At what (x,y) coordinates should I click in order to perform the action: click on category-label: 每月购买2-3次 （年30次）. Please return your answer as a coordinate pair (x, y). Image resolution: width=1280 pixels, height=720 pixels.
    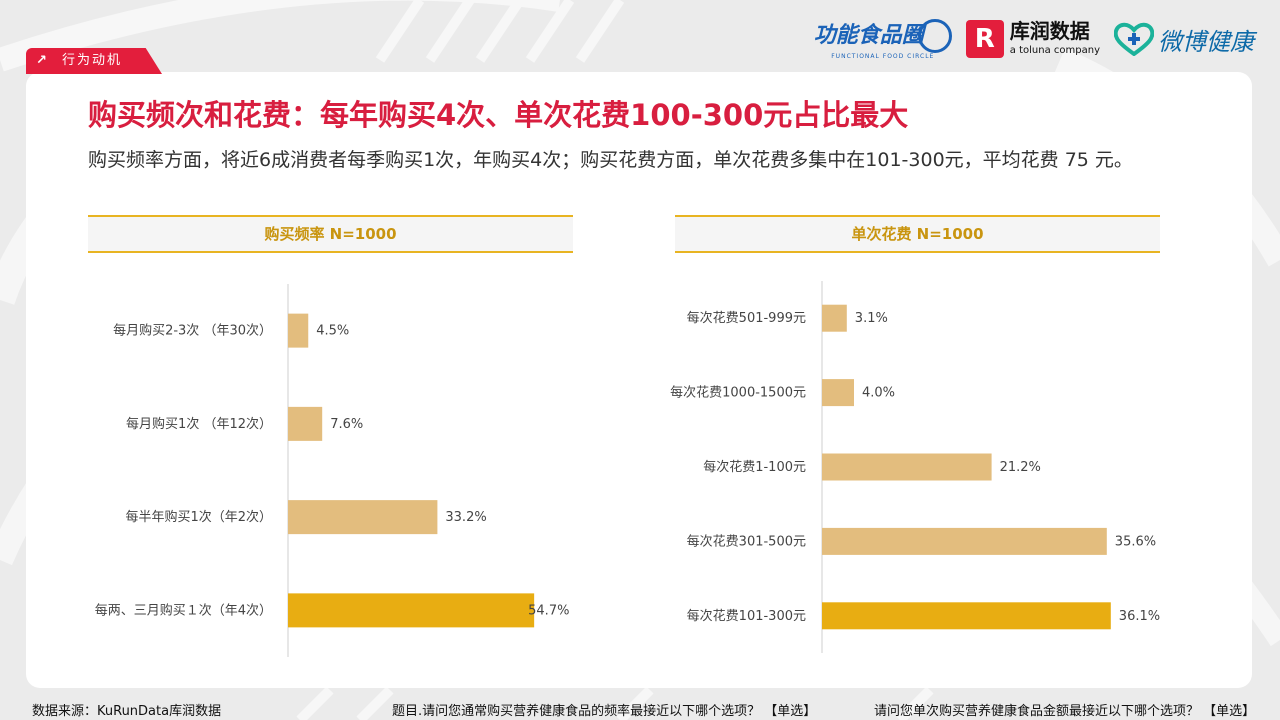
    Looking at the image, I should click on (192, 331).